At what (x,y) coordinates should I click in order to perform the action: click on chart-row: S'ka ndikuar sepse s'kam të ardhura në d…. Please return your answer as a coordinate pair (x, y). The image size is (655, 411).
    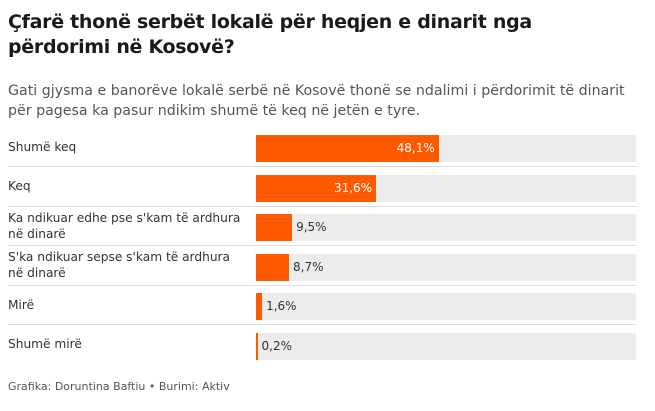
    Looking at the image, I should click on (322, 266).